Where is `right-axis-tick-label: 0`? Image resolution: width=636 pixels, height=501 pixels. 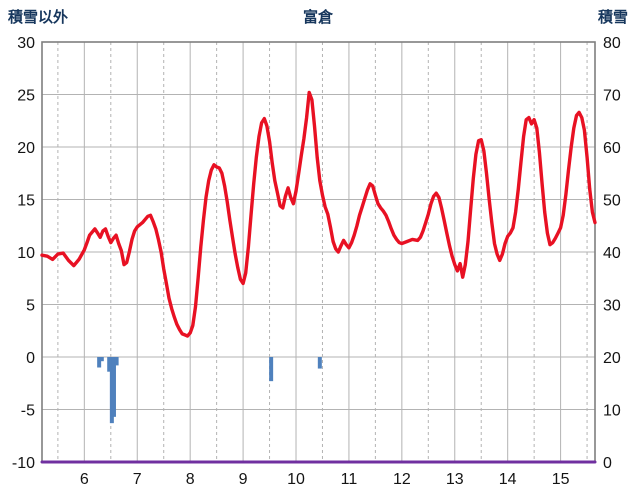
right-axis-tick-label: 0 is located at coordinates (607, 463).